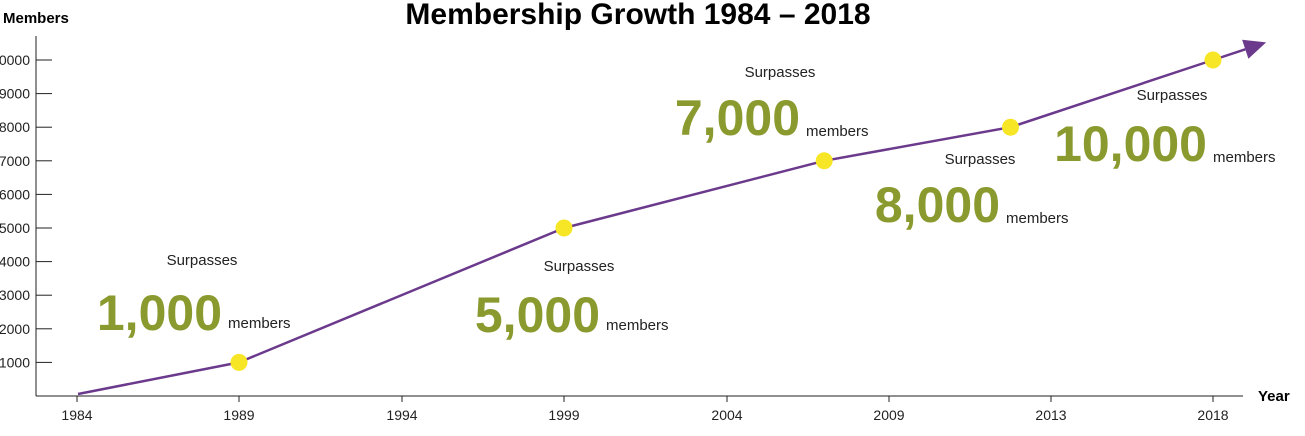  Describe the element at coordinates (888, 415) in the screenshot. I see `x-tick-label: 2009` at that location.